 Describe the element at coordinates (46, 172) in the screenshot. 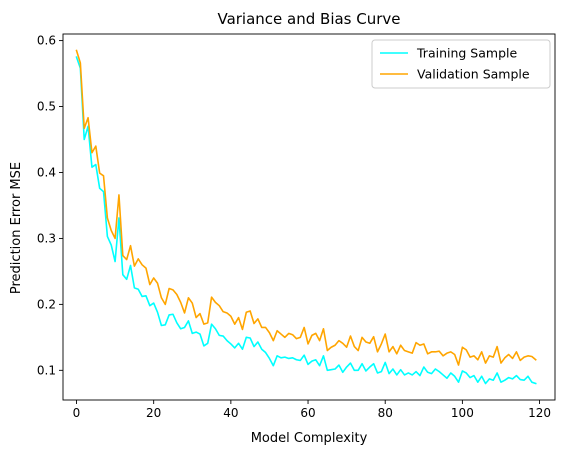

I see `y-tick-label: 0.4` at that location.